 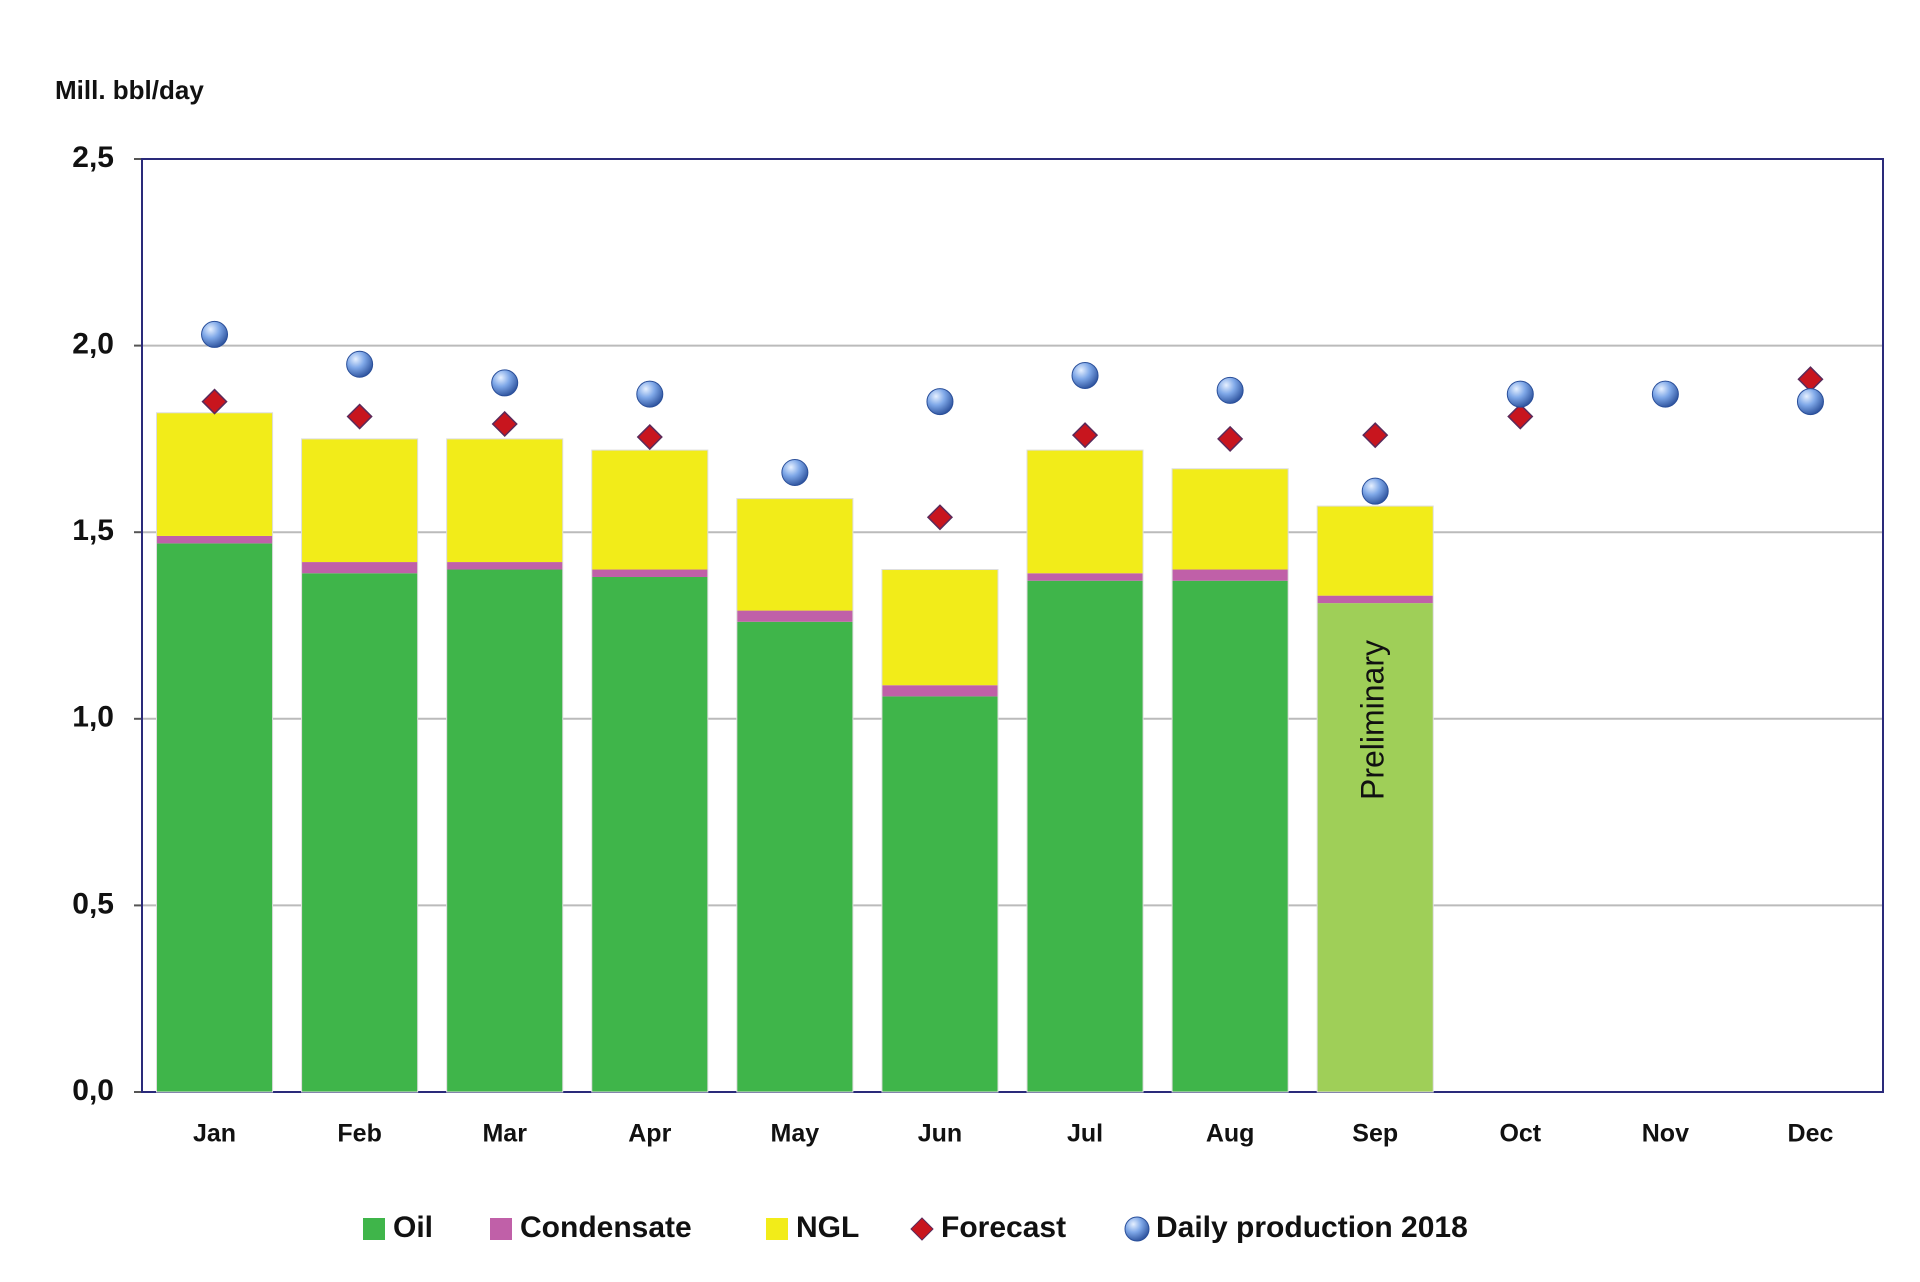 I want to click on legend-label: Oil, so click(x=413, y=1227).